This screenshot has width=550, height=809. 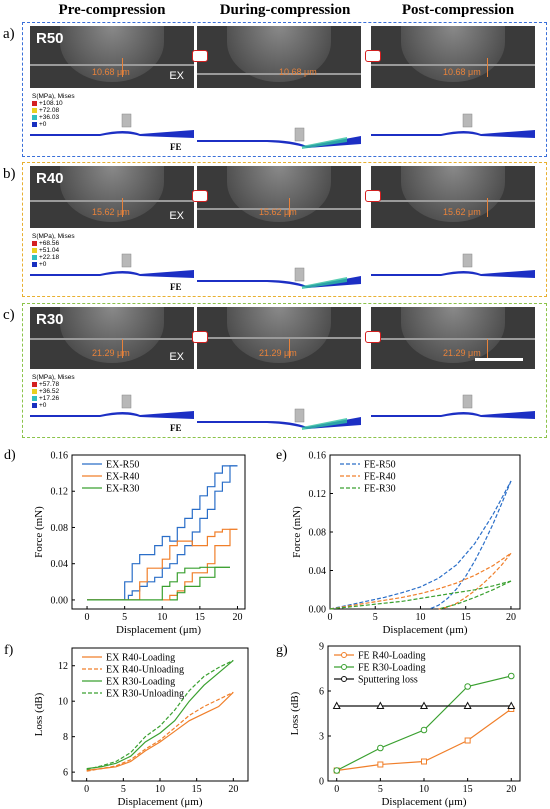 What do you see at coordinates (499, 359) in the screenshot?
I see `scale-bar` at bounding box center [499, 359].